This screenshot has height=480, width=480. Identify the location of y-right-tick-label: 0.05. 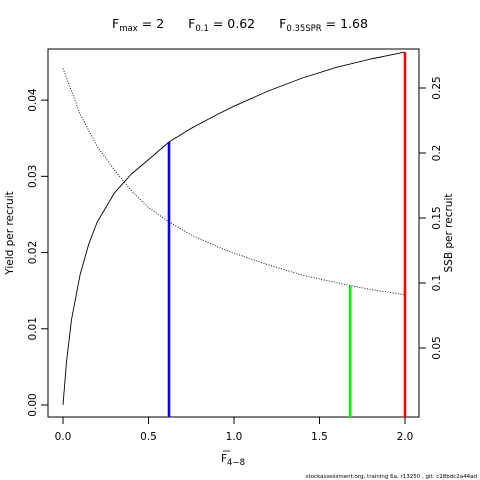
(437, 347).